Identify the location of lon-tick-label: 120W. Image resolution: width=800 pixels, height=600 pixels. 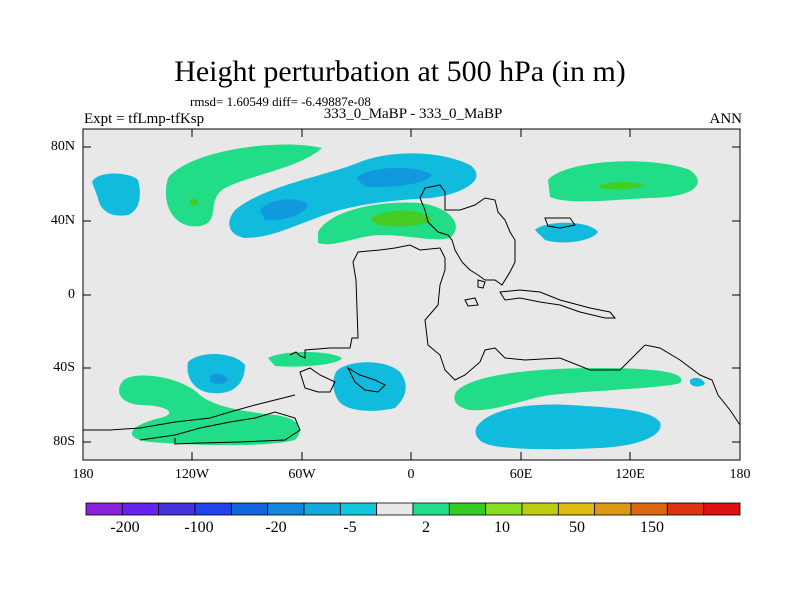
(192, 474).